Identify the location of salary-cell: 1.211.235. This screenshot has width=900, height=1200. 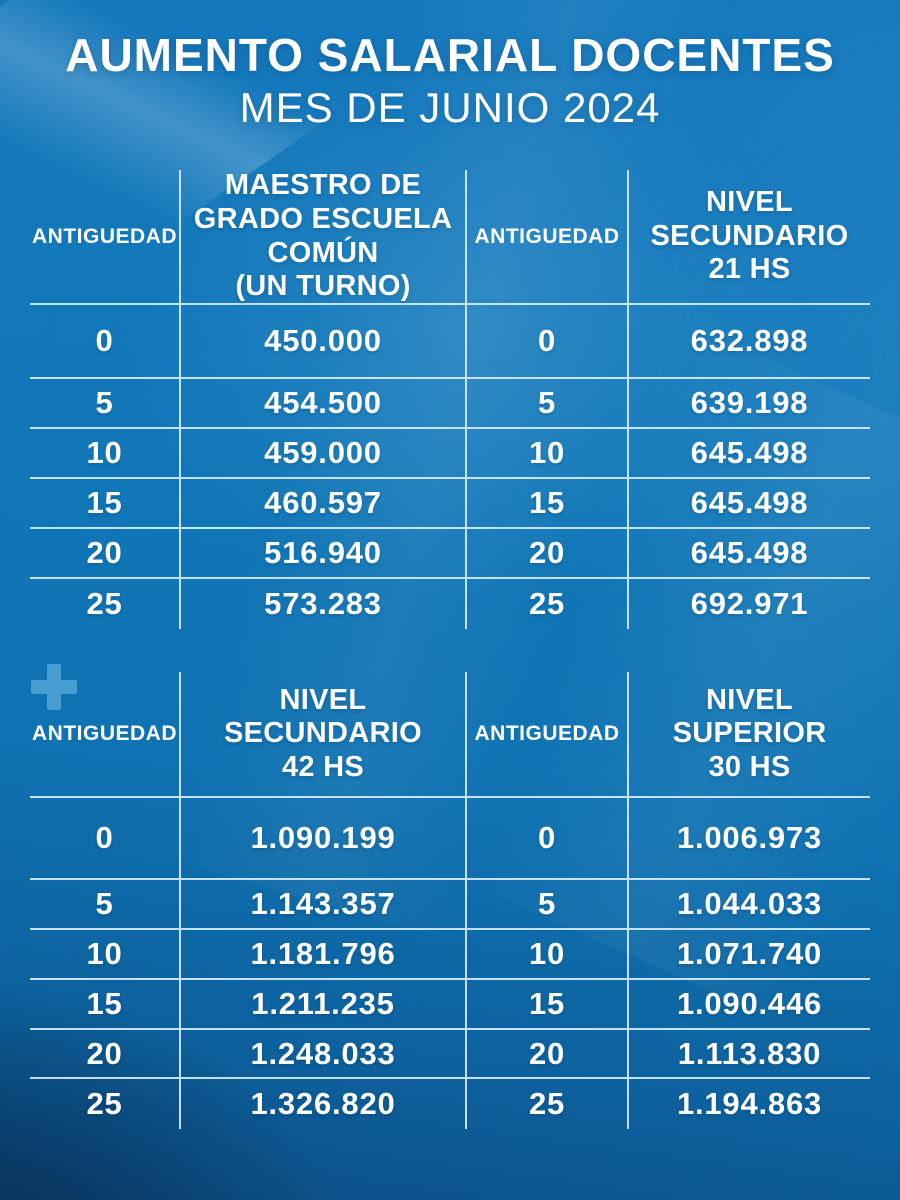
(324, 1005).